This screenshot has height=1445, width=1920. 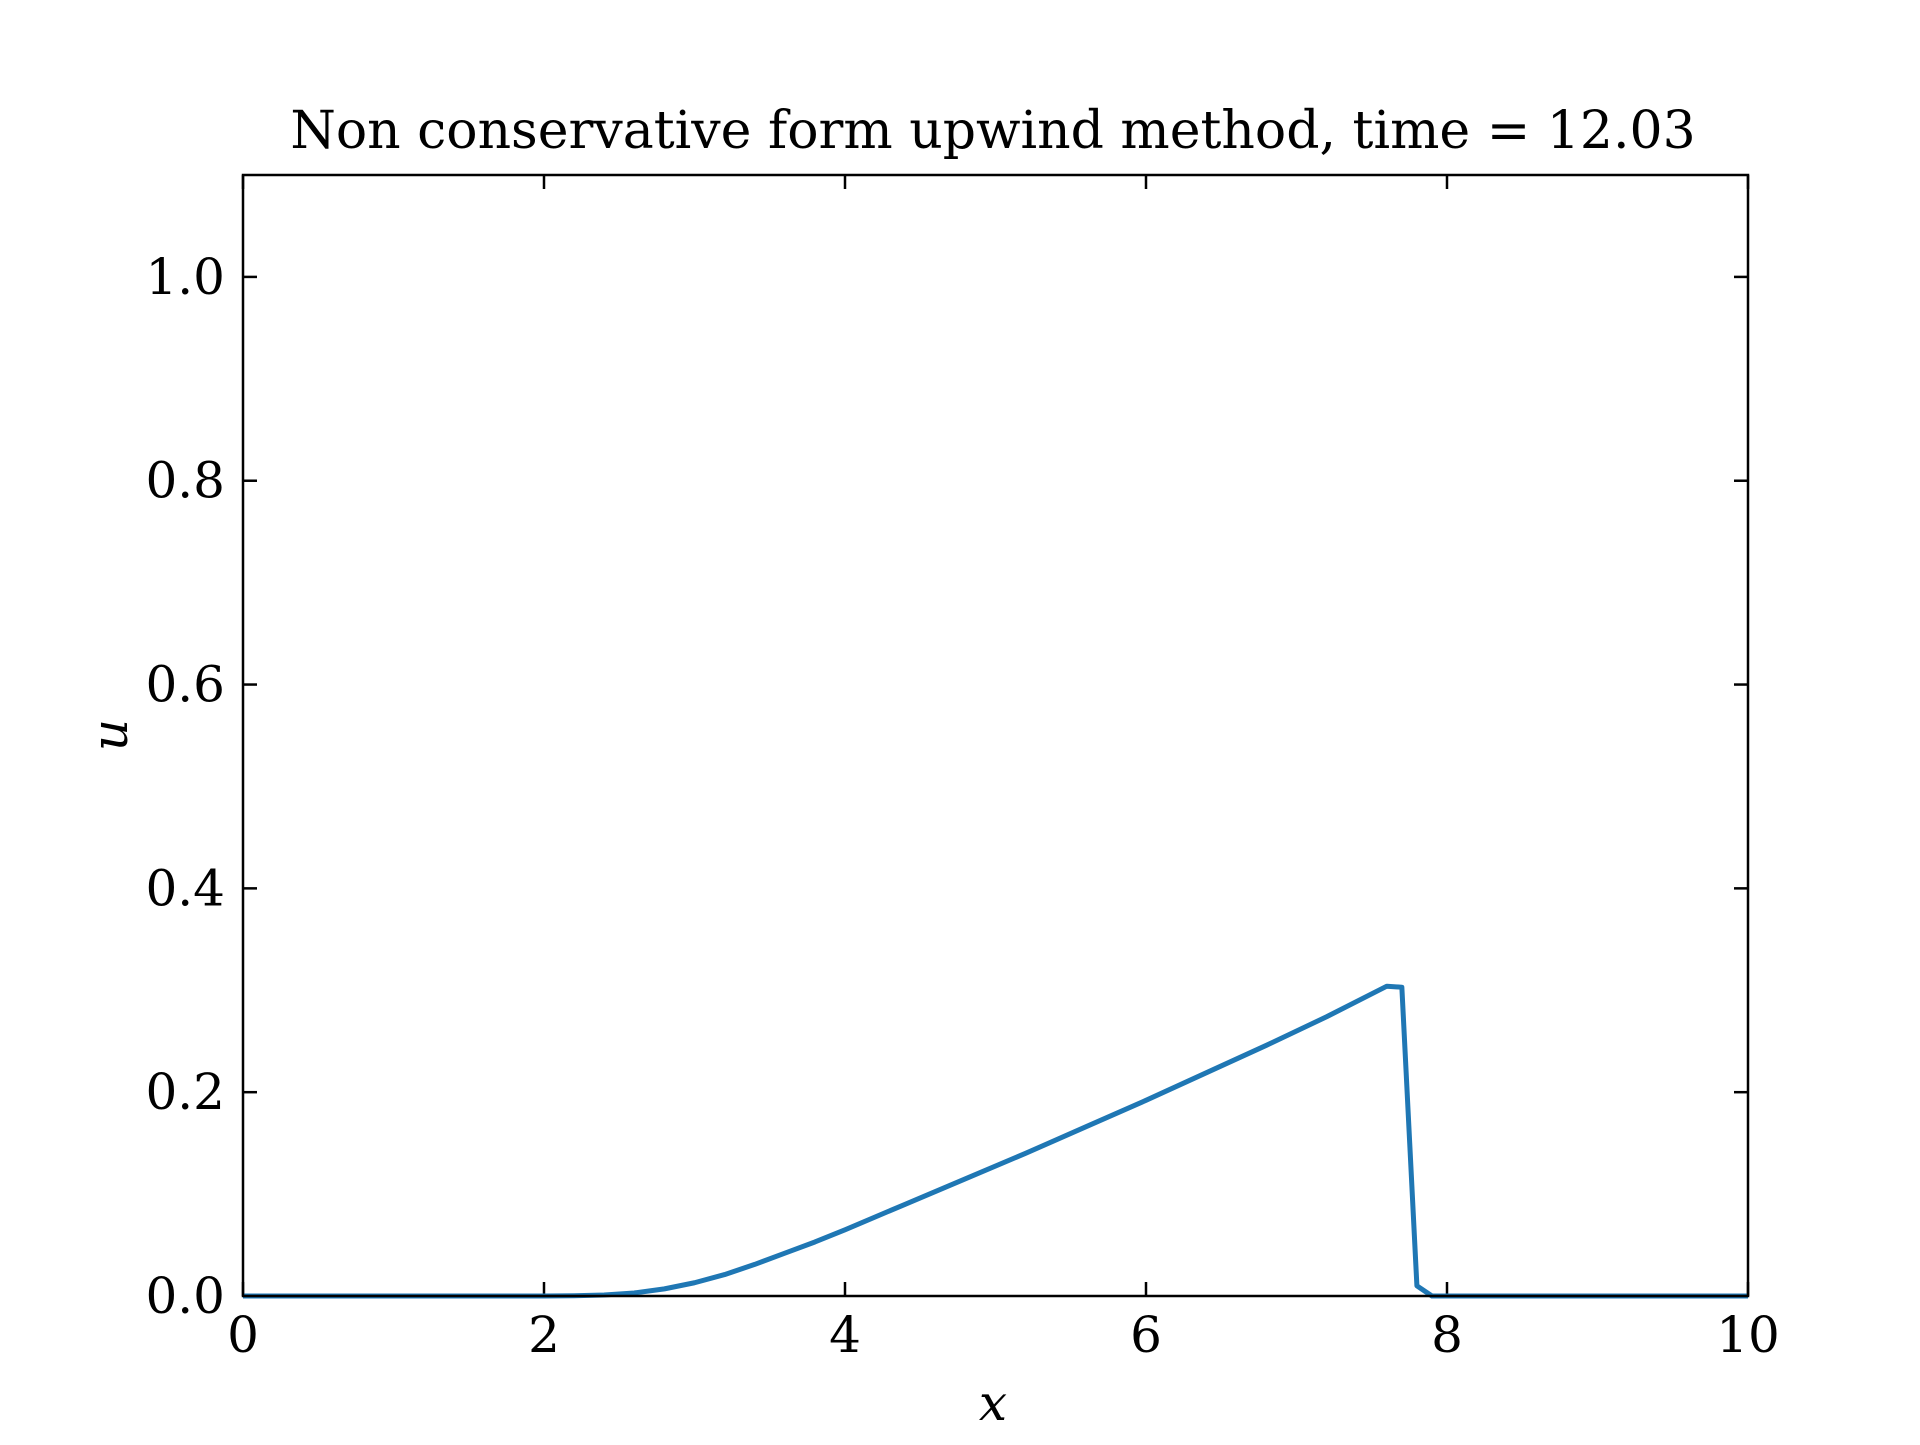 What do you see at coordinates (185, 1296) in the screenshot?
I see `y-tick-label: 0.0` at bounding box center [185, 1296].